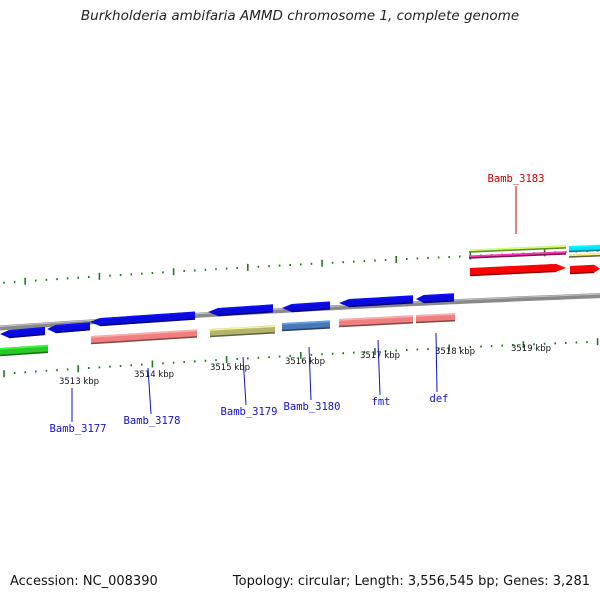 The image size is (600, 600). I want to click on accession-label: Accession: NC_008390, so click(84, 581).